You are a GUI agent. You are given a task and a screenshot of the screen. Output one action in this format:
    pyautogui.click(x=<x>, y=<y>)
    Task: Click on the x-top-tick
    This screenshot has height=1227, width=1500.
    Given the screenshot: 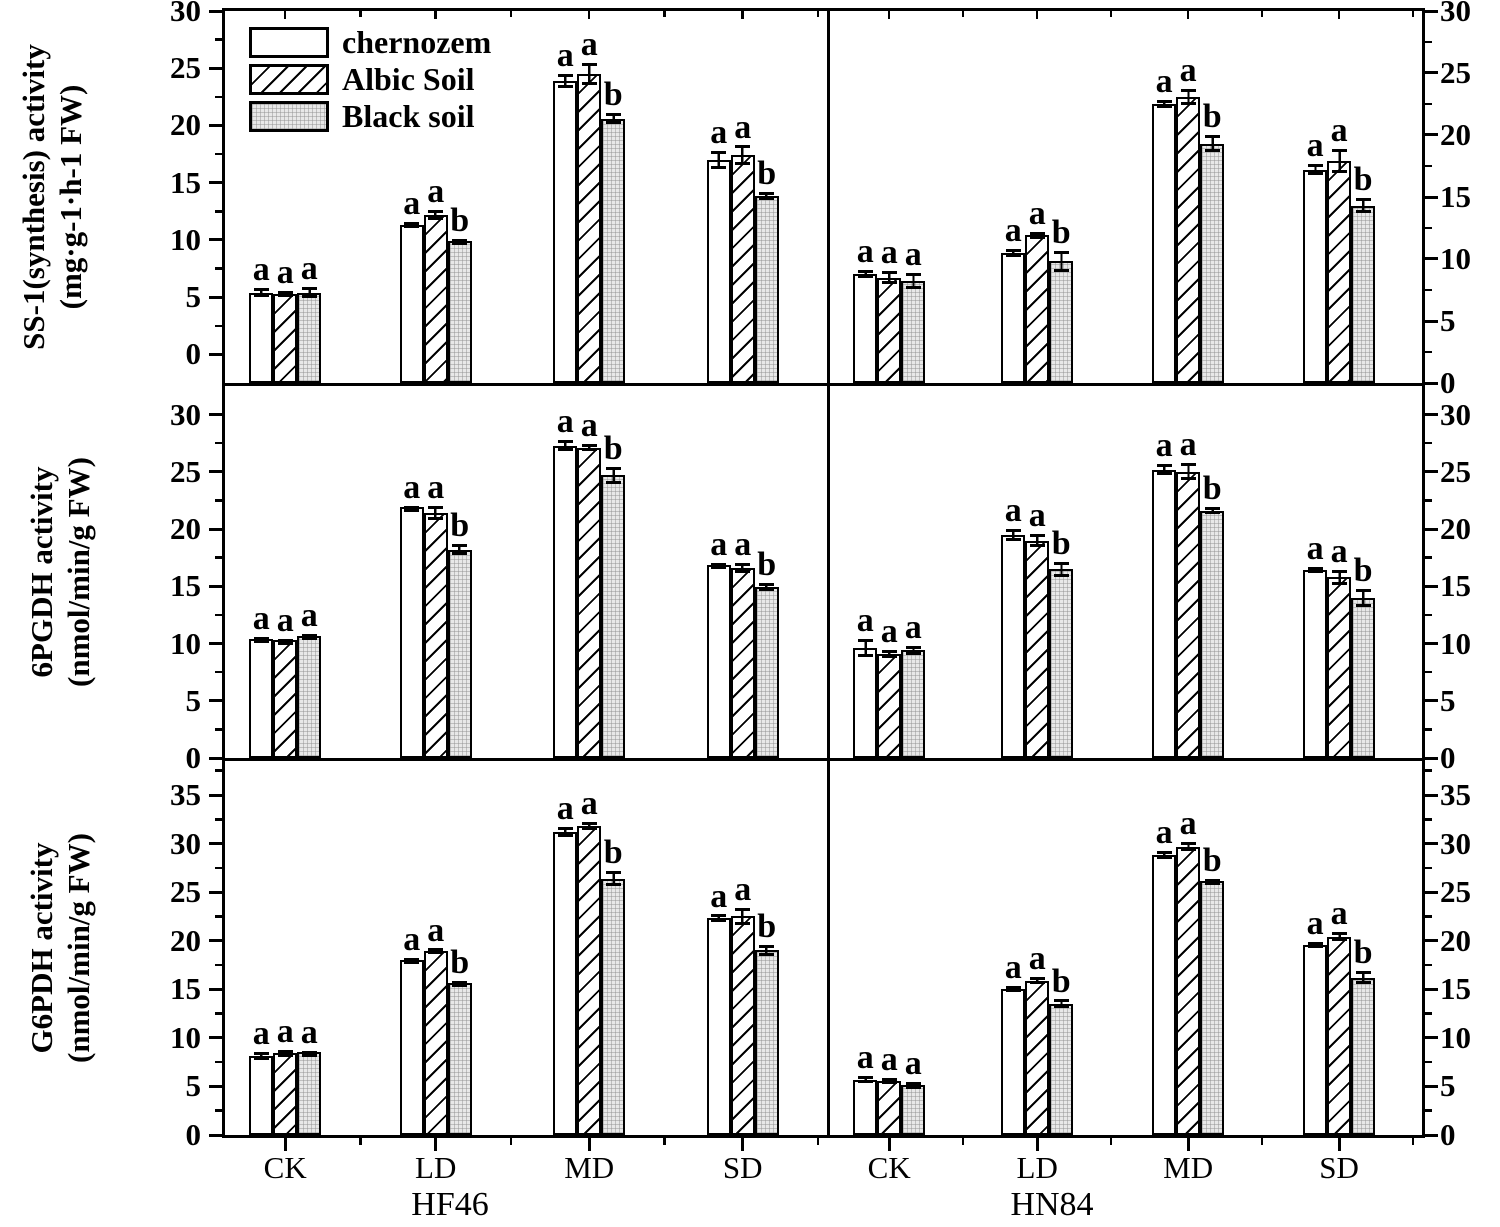 What is the action you would take?
    pyautogui.click(x=589, y=15)
    